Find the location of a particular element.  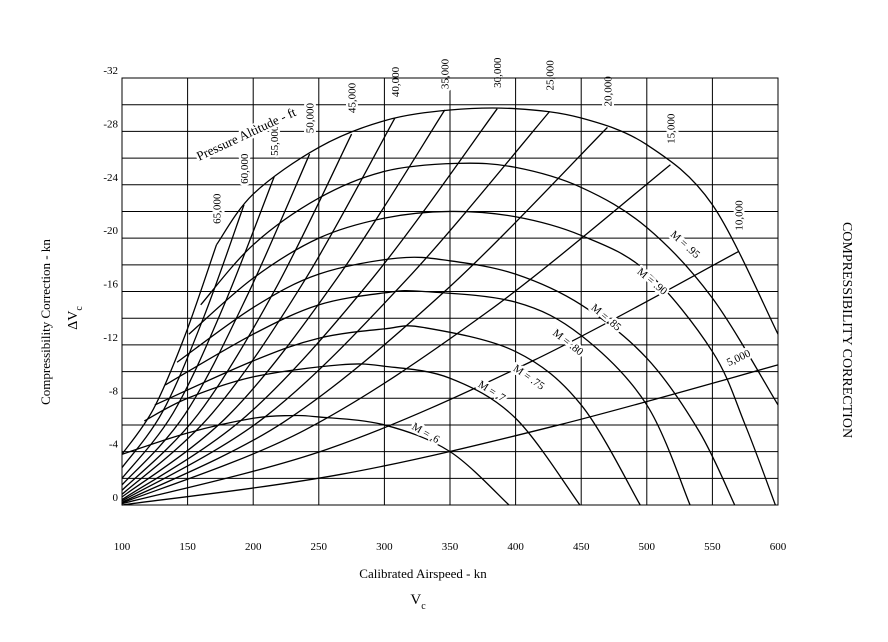

x-tick-label: 550 is located at coordinates (712, 547).